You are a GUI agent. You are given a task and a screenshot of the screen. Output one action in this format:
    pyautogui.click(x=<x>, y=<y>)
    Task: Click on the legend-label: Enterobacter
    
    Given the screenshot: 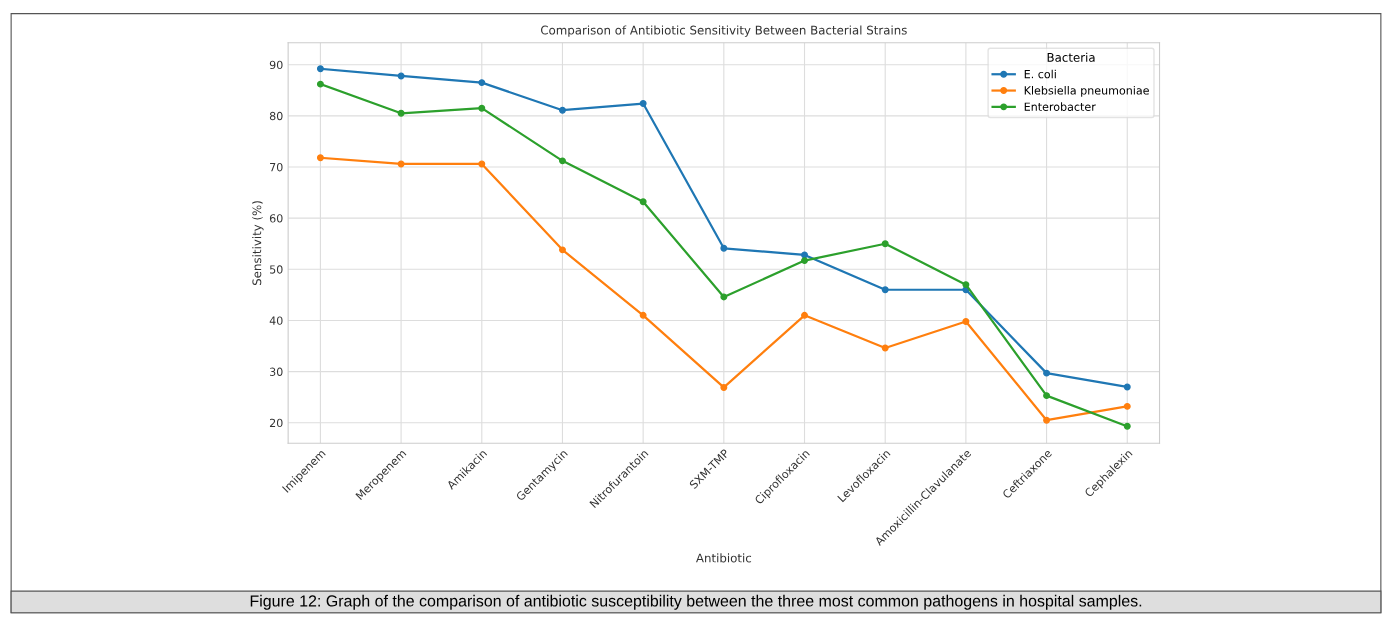 What is the action you would take?
    pyautogui.click(x=1060, y=106)
    